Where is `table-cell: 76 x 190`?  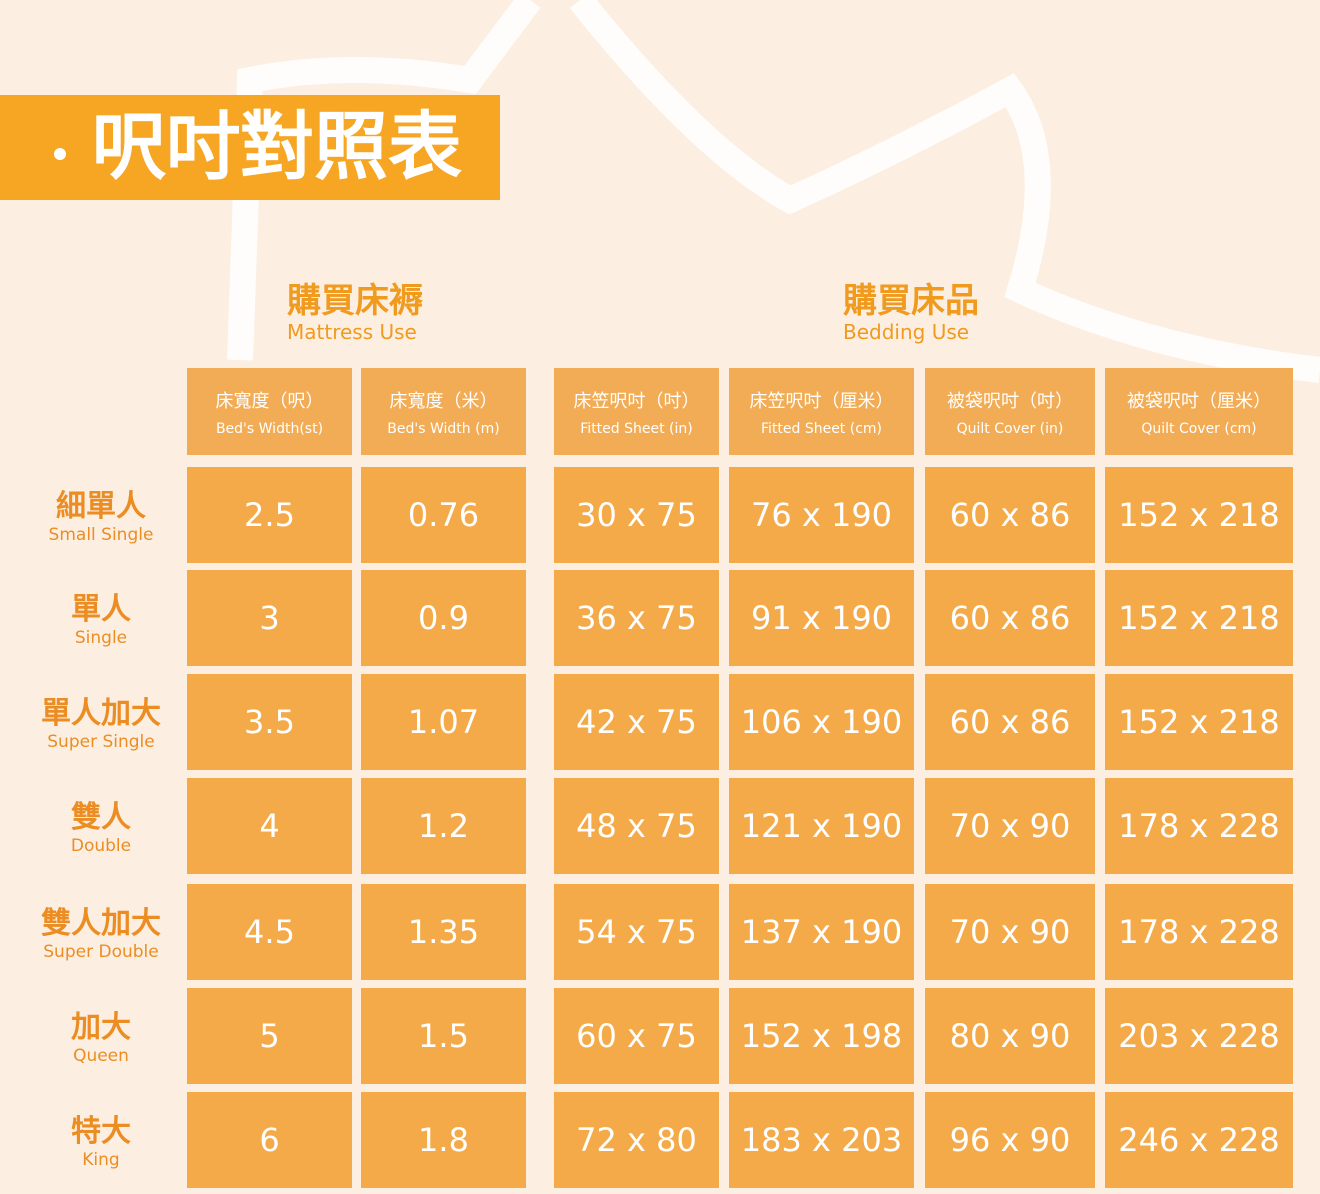
table-cell: 76 x 190 is located at coordinates (821, 515).